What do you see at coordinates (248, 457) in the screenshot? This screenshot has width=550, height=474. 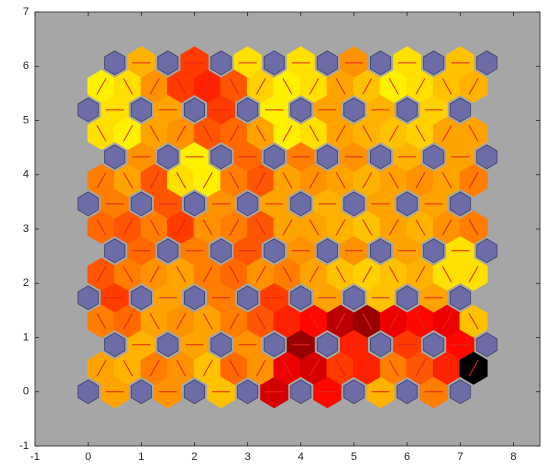 I see `x-tick-label: 3` at bounding box center [248, 457].